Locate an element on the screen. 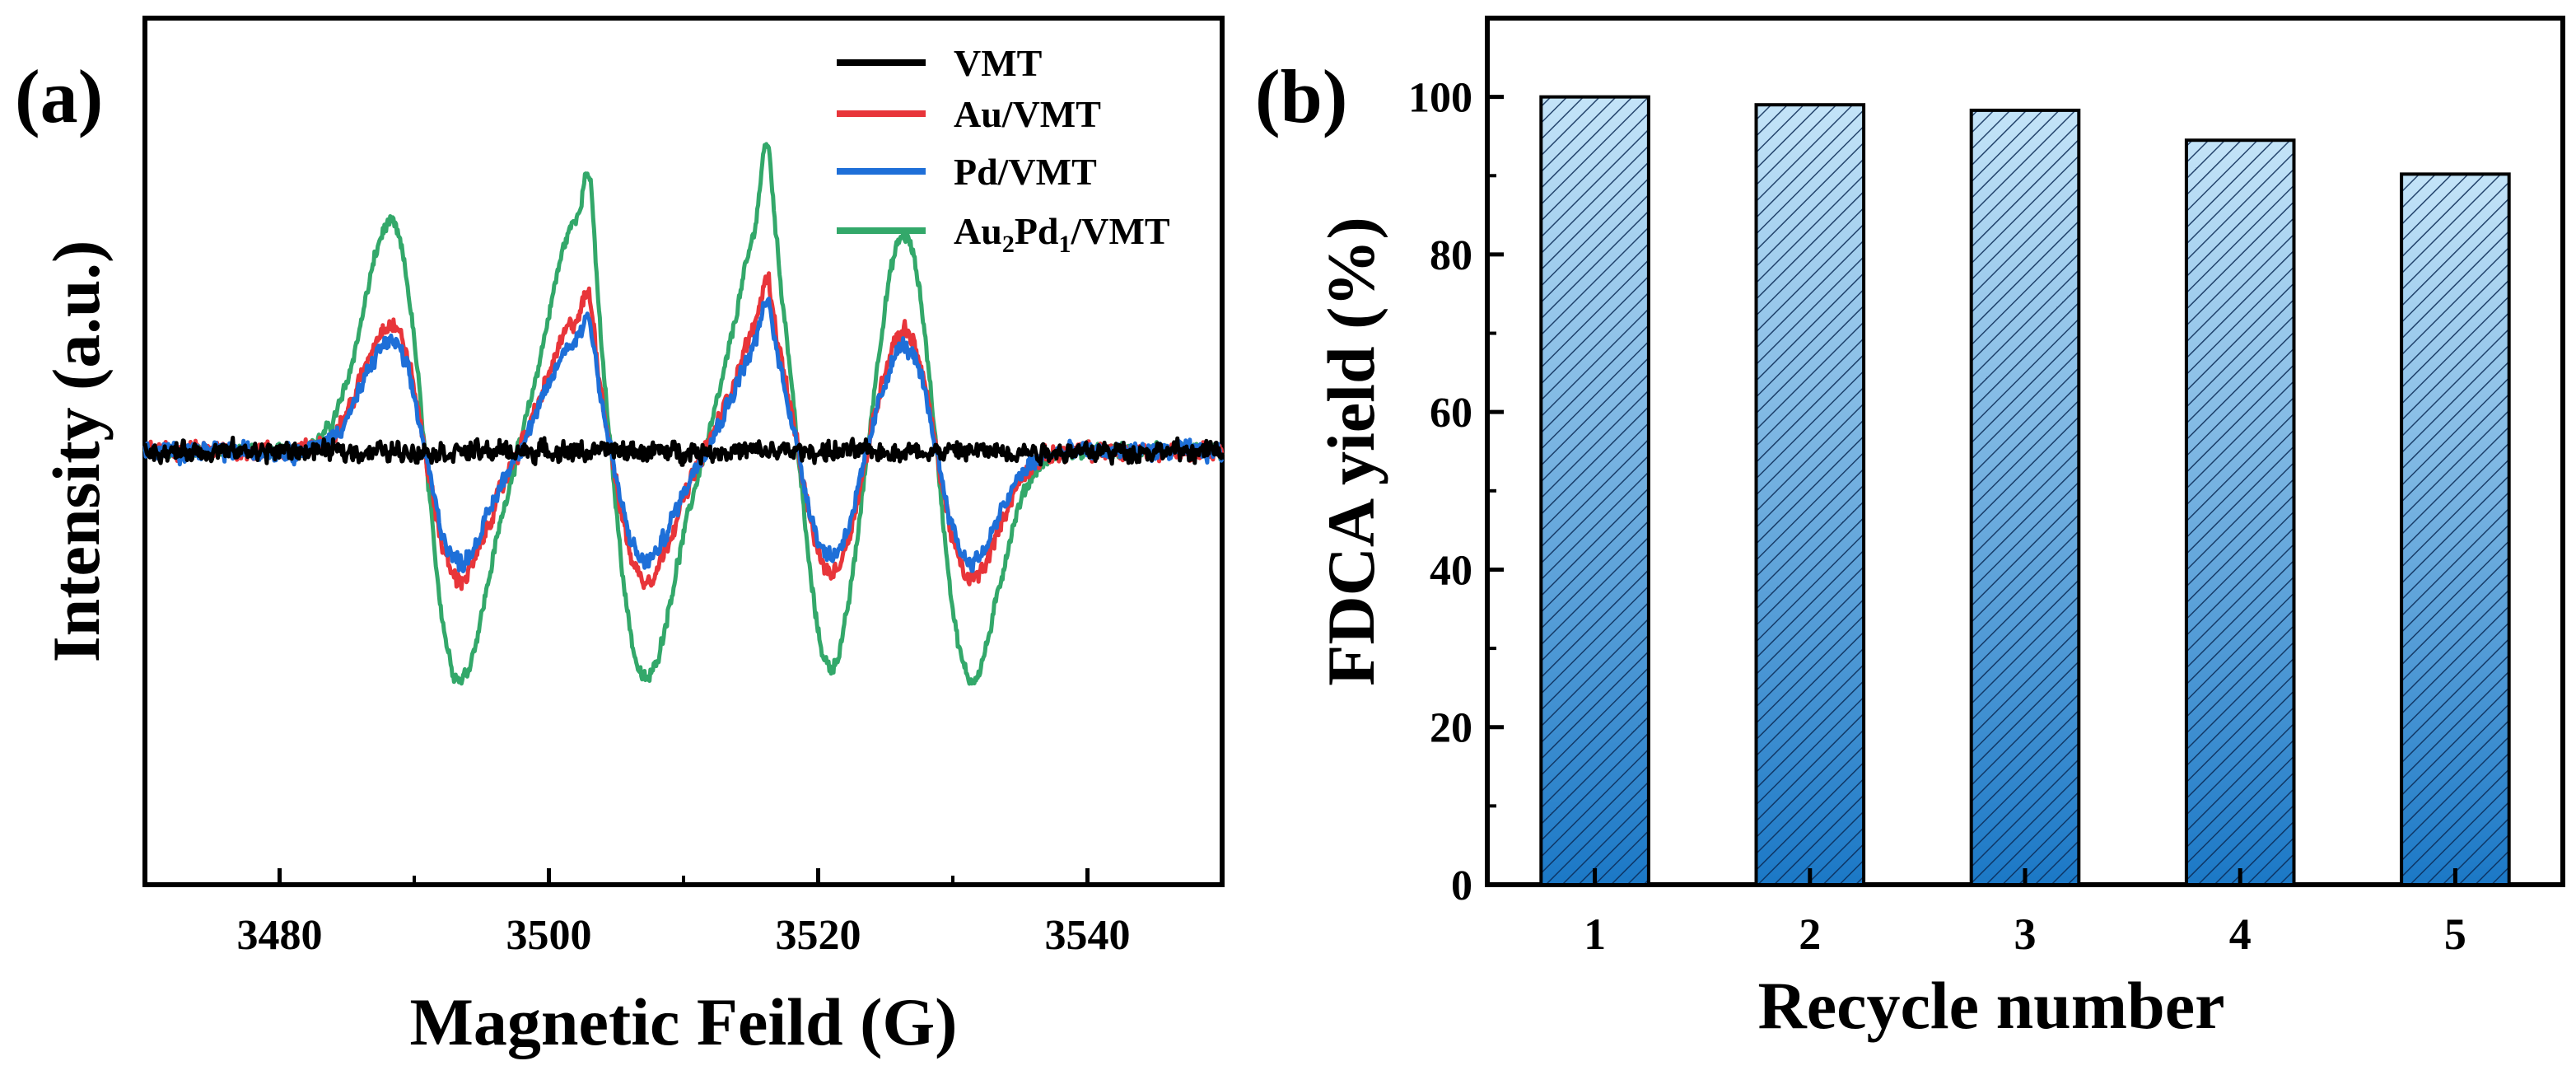  x-tick-label: 3500 is located at coordinates (549, 935).